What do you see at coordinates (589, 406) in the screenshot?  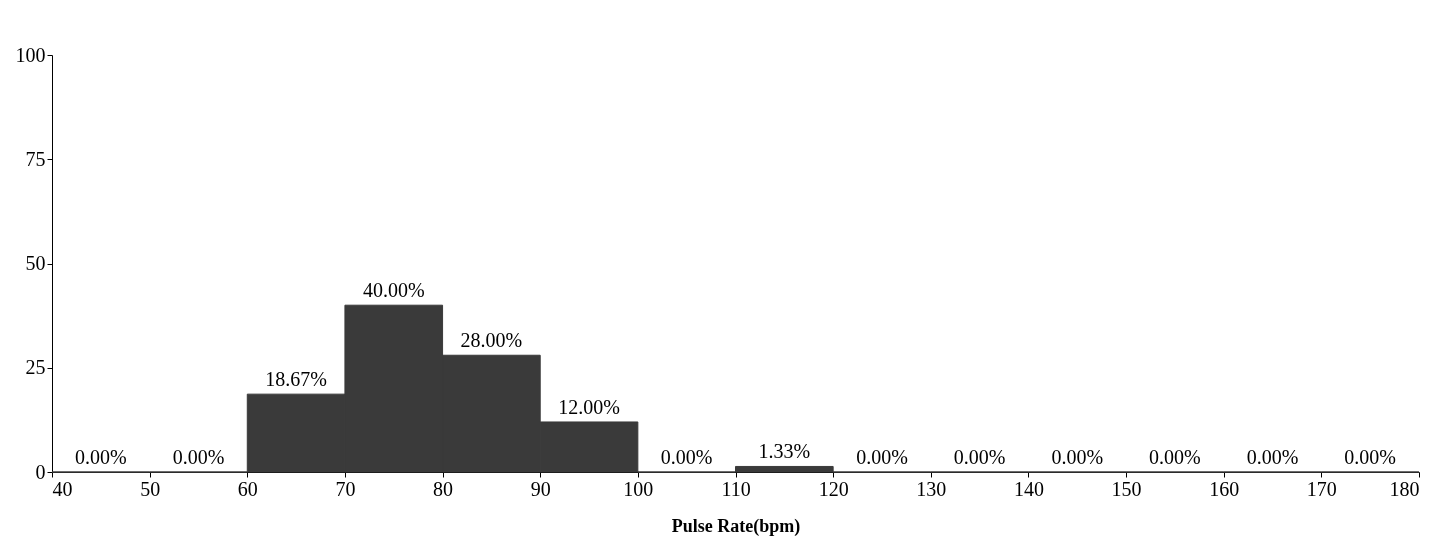 I see `data-label: 12.00%` at bounding box center [589, 406].